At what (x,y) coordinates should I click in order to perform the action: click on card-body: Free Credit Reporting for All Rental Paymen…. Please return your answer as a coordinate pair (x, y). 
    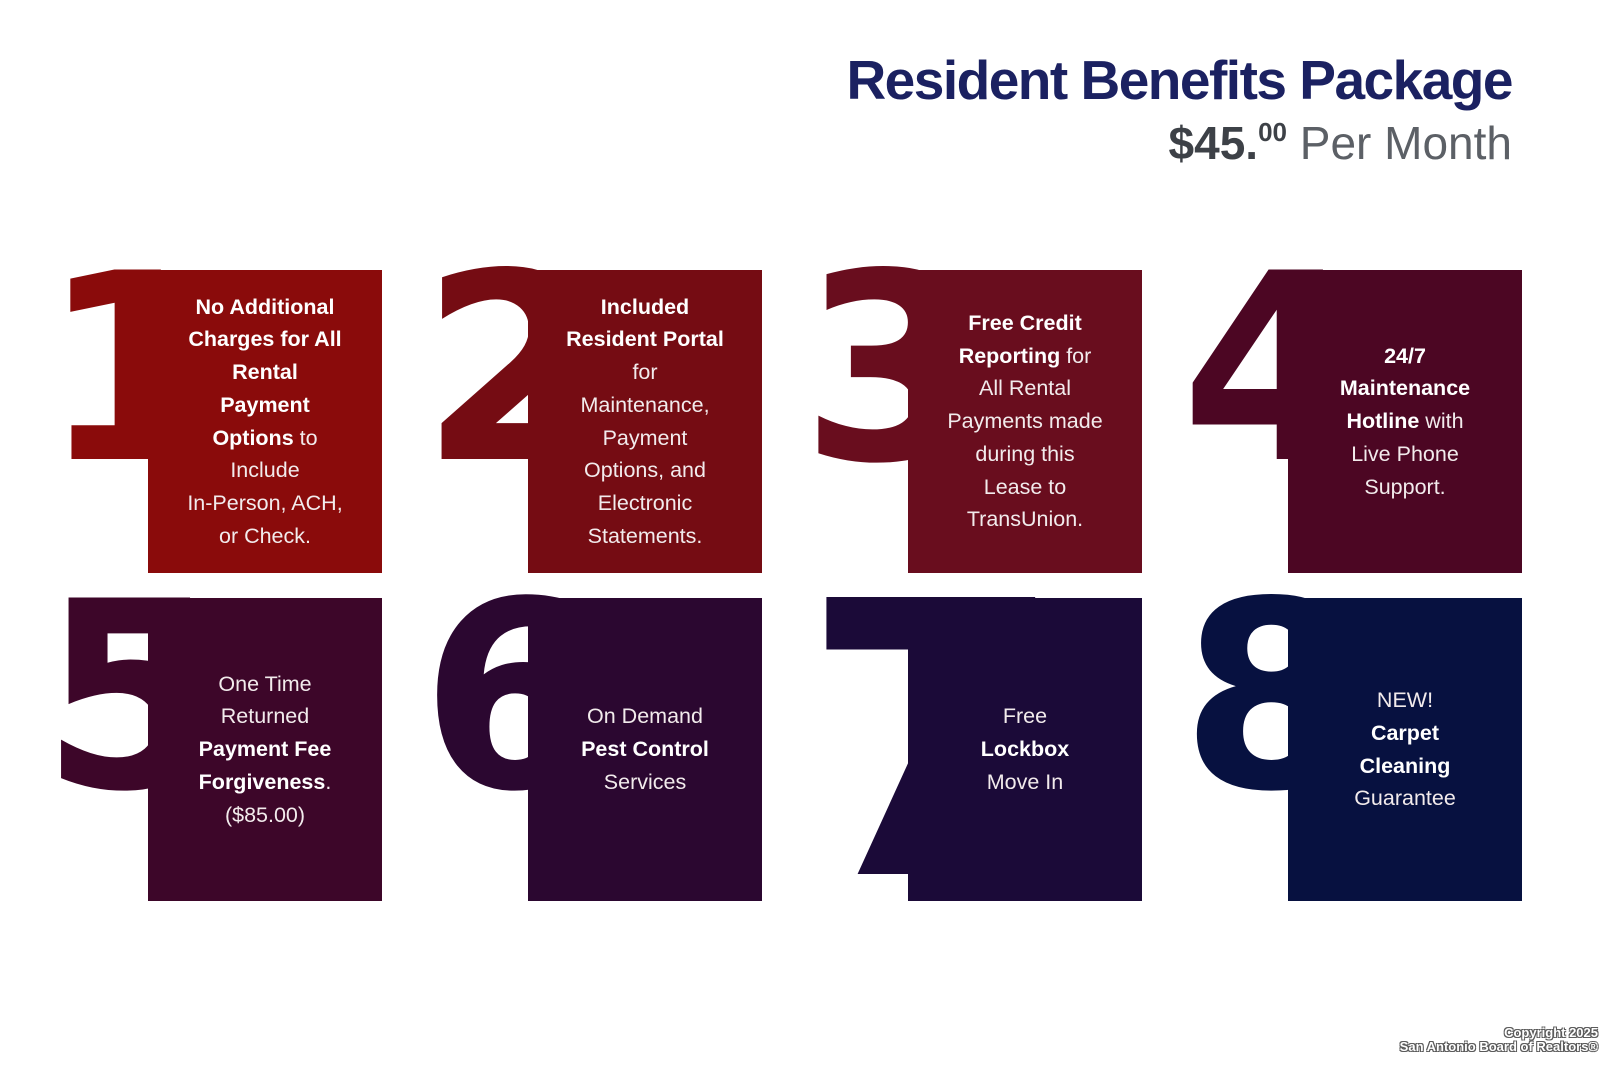
    Looking at the image, I should click on (1025, 421).